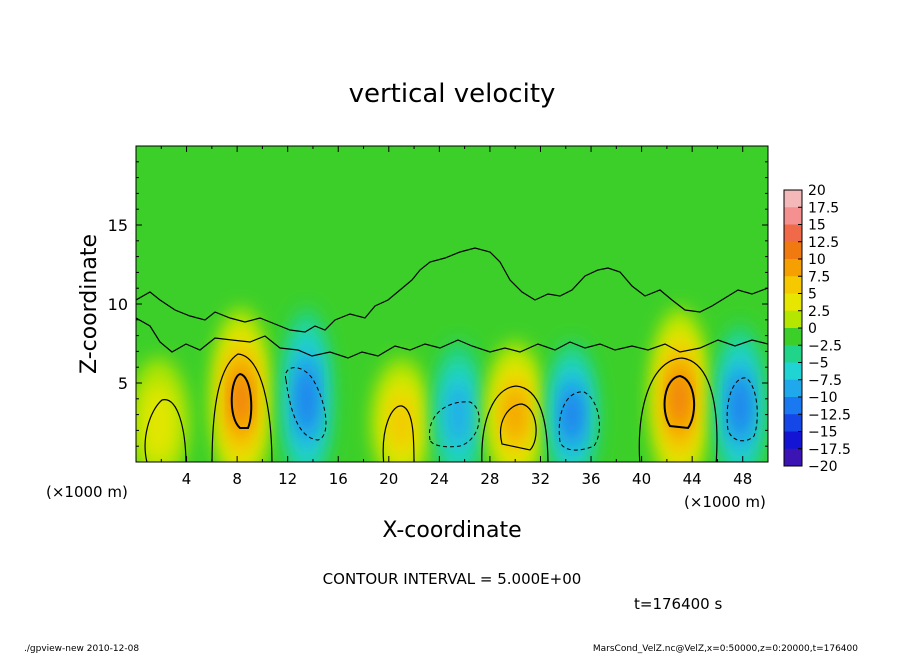 Image resolution: width=904 pixels, height=654 pixels. I want to click on colorbar-label: 0, so click(812, 329).